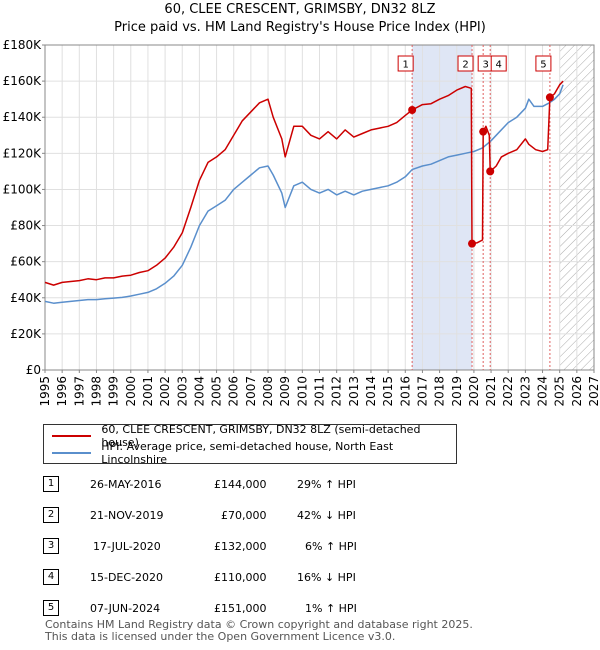 The height and width of the screenshot is (650, 600). Describe the element at coordinates (126, 484) in the screenshot. I see `sale-date: 26-MAY-2016` at that location.